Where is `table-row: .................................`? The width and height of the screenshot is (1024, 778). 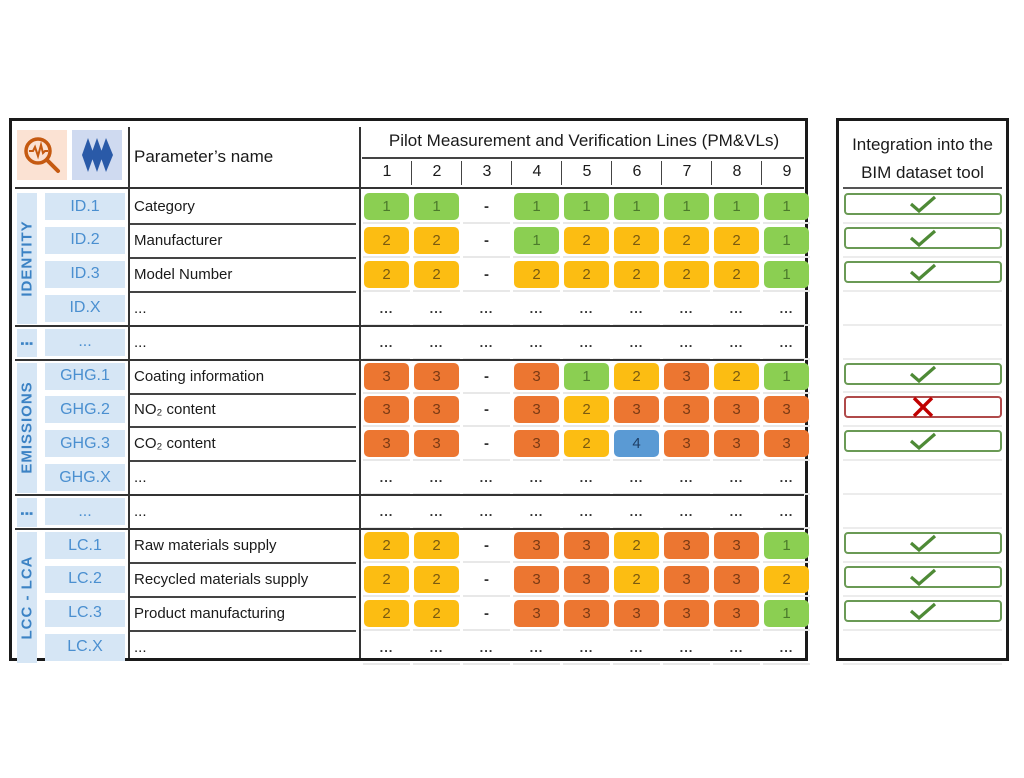 table-row: ................................. is located at coordinates (411, 512).